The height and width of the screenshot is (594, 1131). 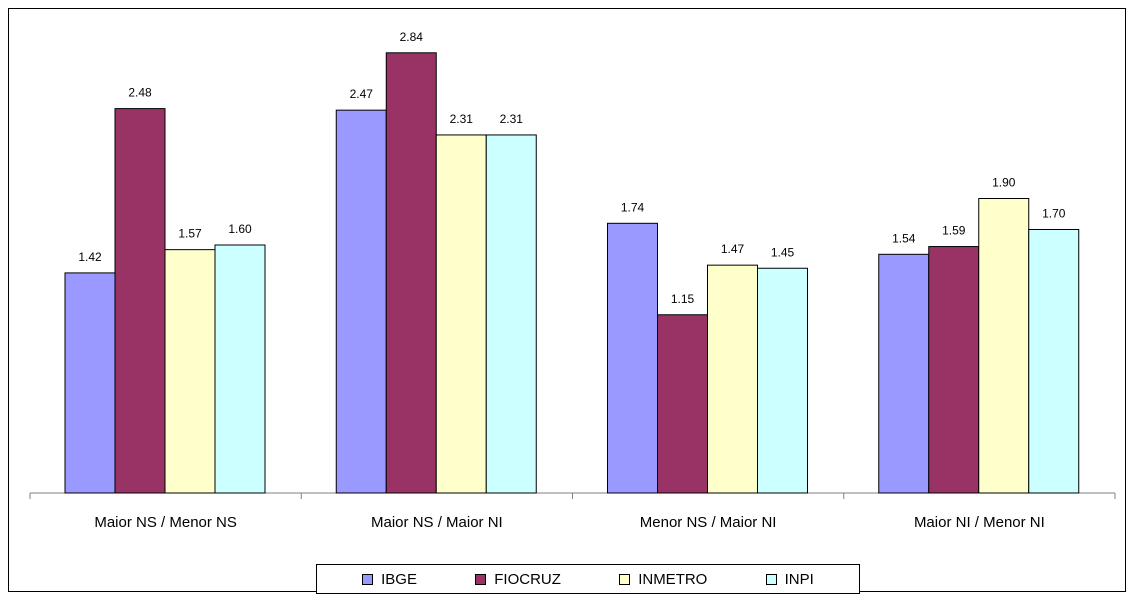 What do you see at coordinates (708, 522) in the screenshot?
I see `x-tick-label: Menor NS / Maior NI` at bounding box center [708, 522].